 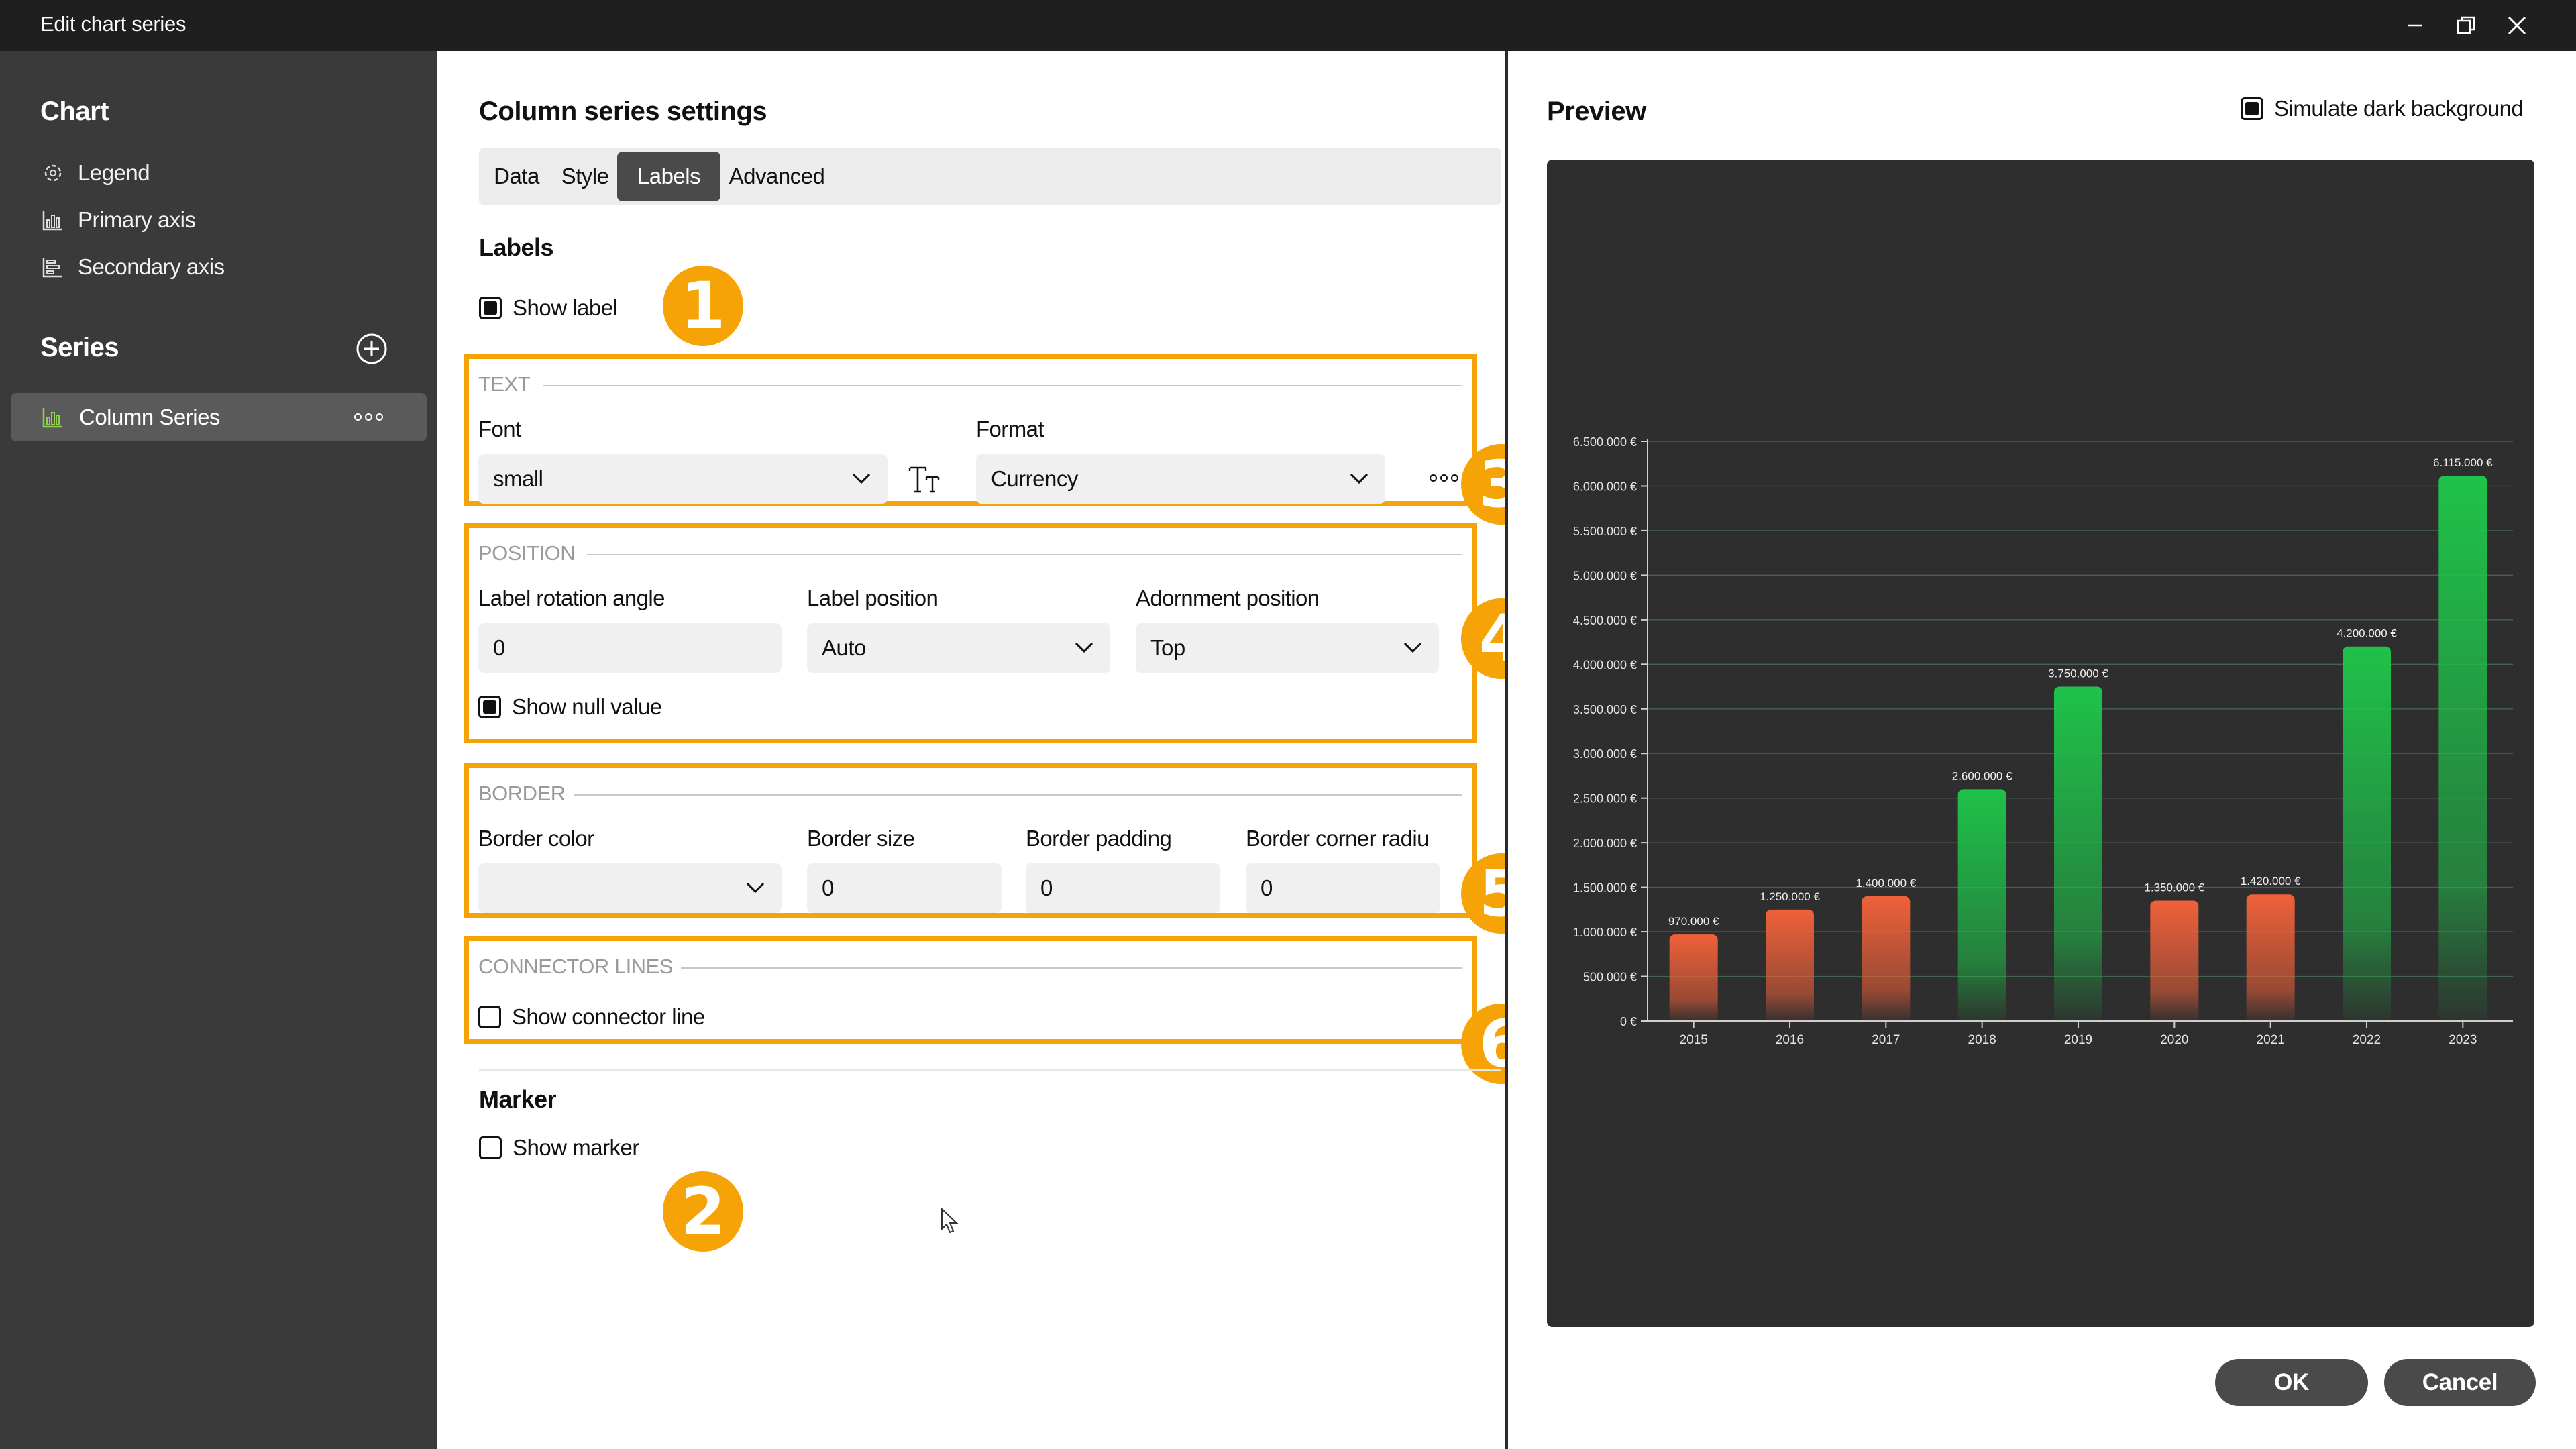 I want to click on border-size-input: 0, so click(x=904, y=888).